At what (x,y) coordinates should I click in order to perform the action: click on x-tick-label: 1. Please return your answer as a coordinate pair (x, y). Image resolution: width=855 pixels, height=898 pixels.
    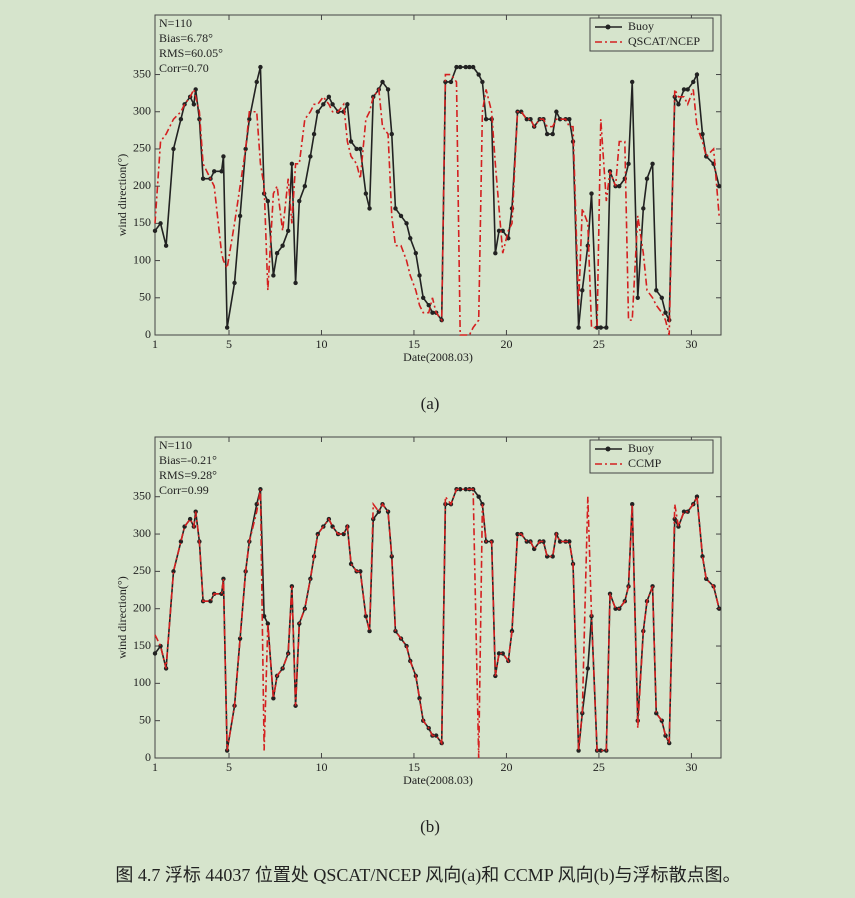
    Looking at the image, I should click on (155, 767).